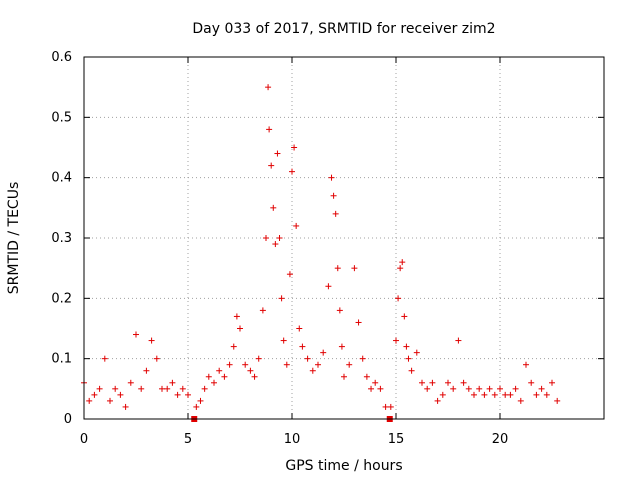 Image resolution: width=640 pixels, height=480 pixels. Describe the element at coordinates (61, 359) in the screenshot. I see `y-tick-label: 0.1` at that location.